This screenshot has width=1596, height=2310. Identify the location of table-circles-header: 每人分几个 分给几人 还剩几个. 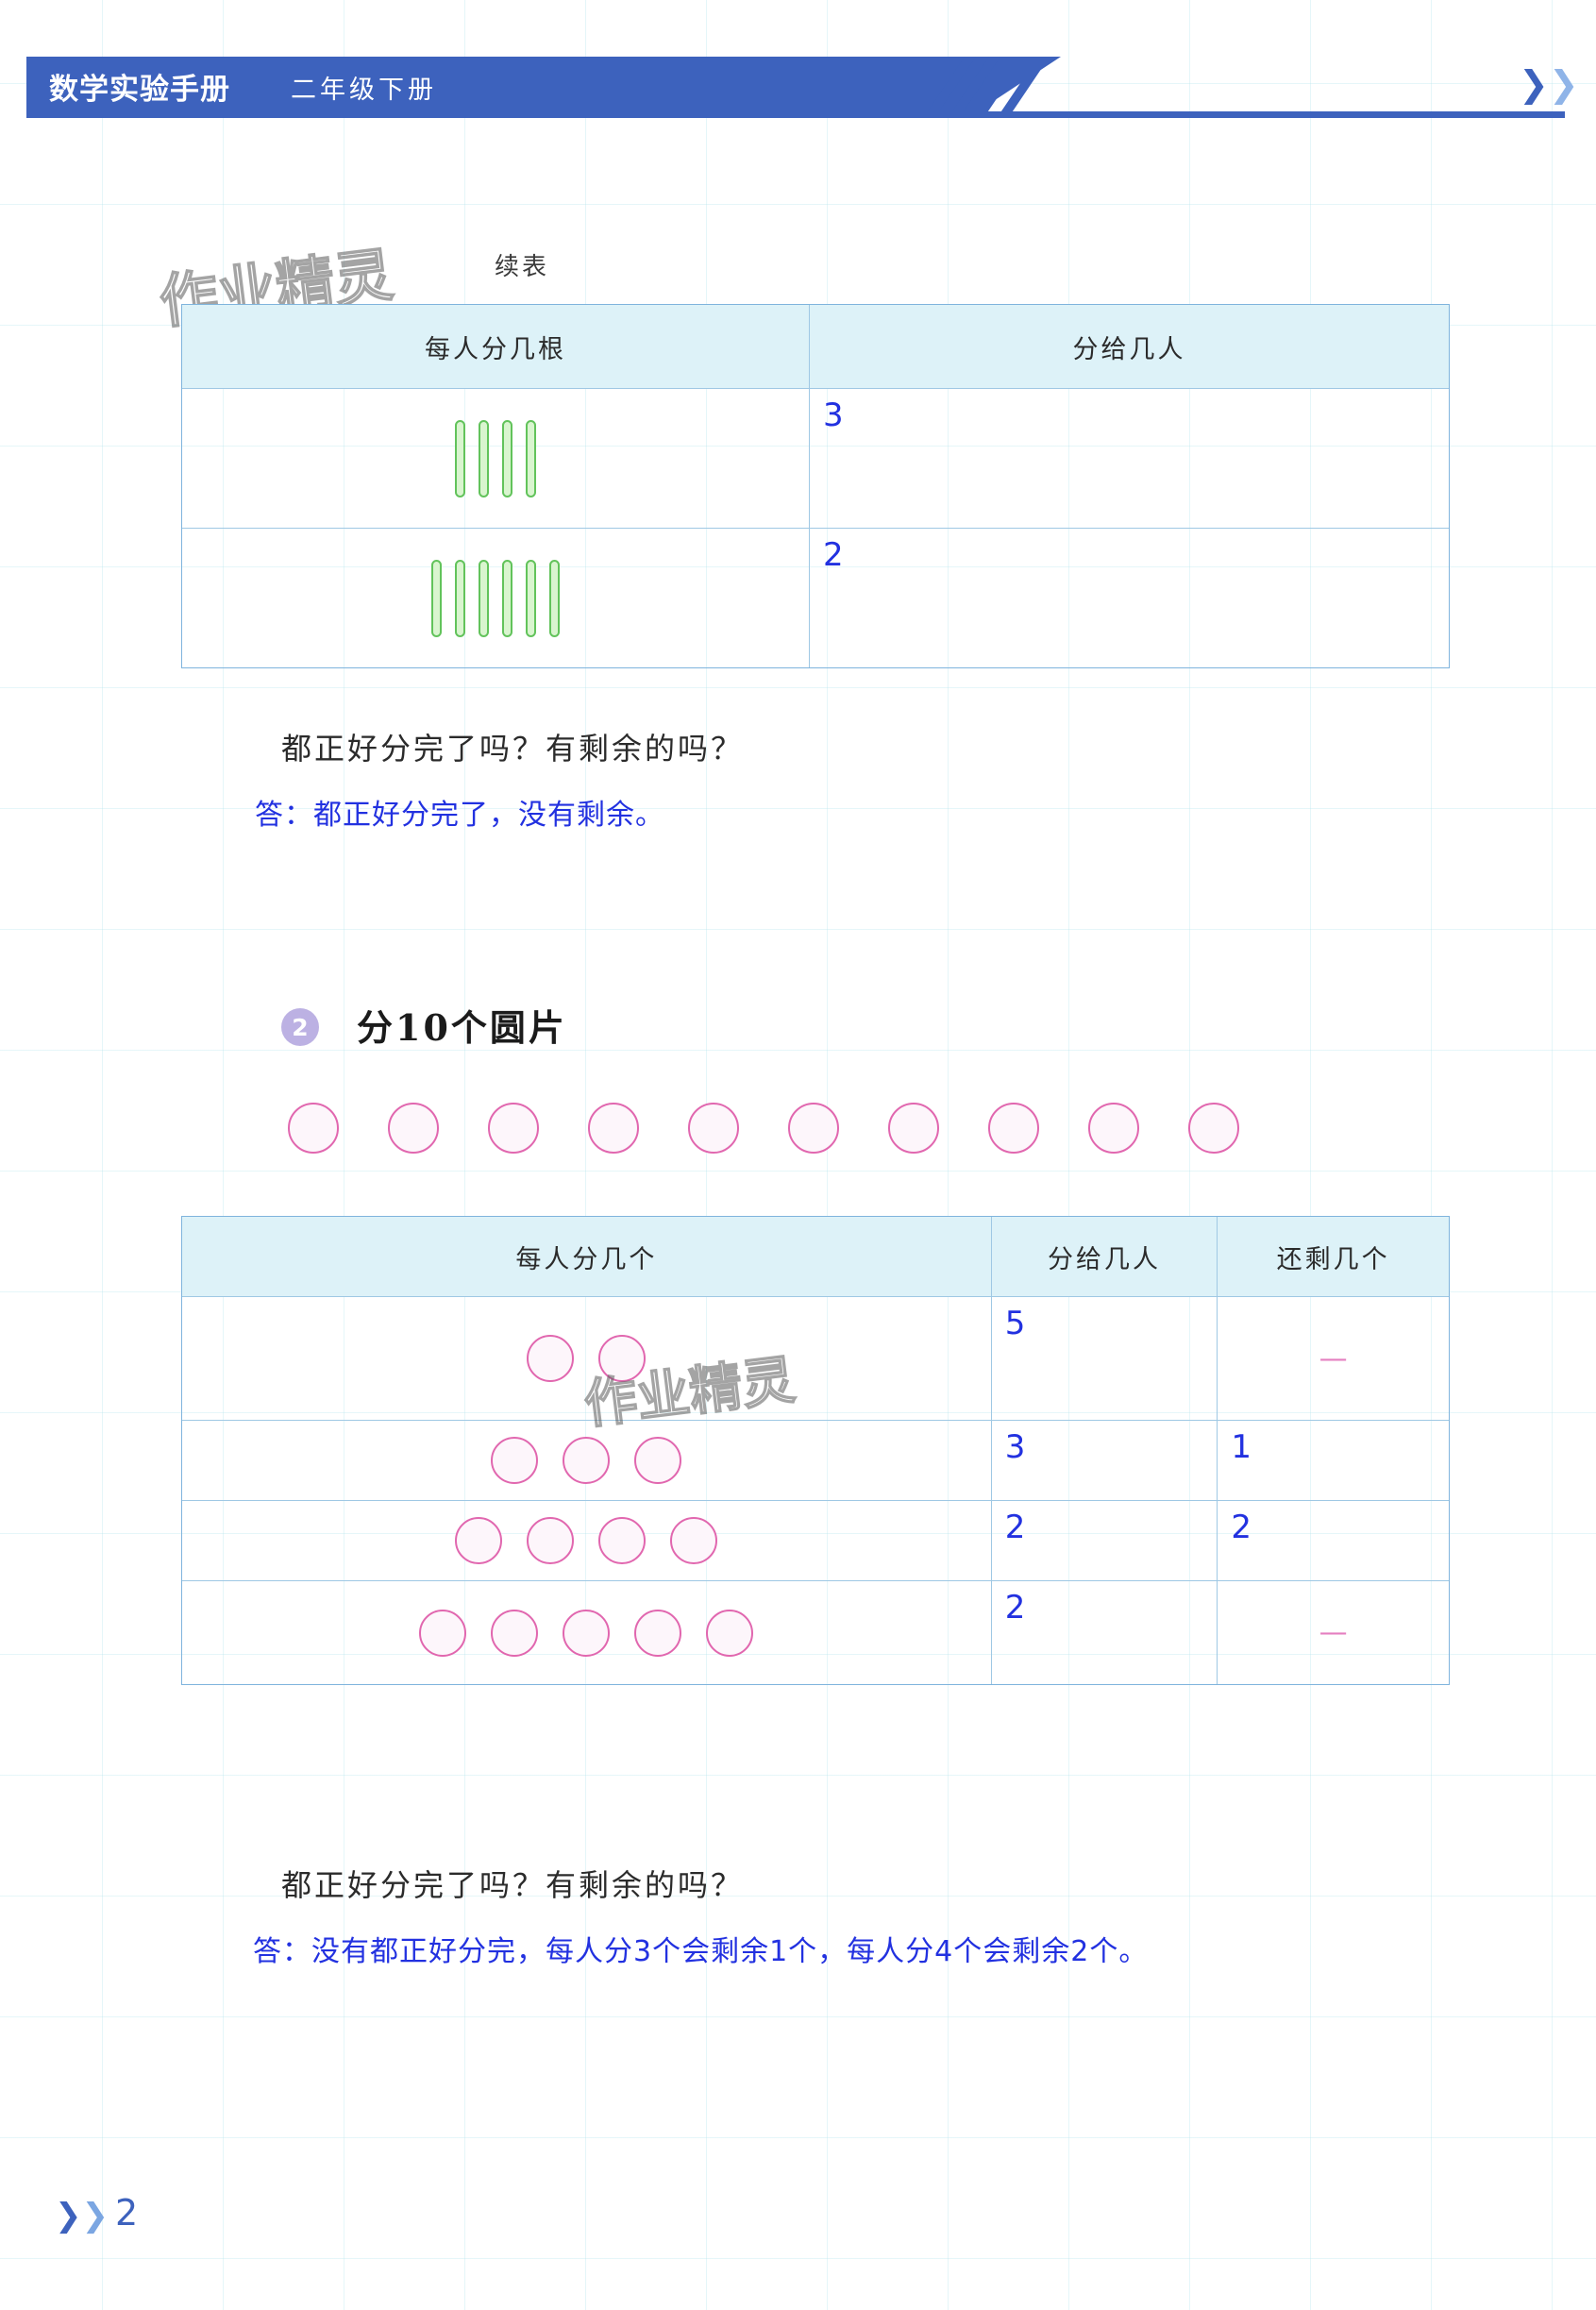
(815, 1256).